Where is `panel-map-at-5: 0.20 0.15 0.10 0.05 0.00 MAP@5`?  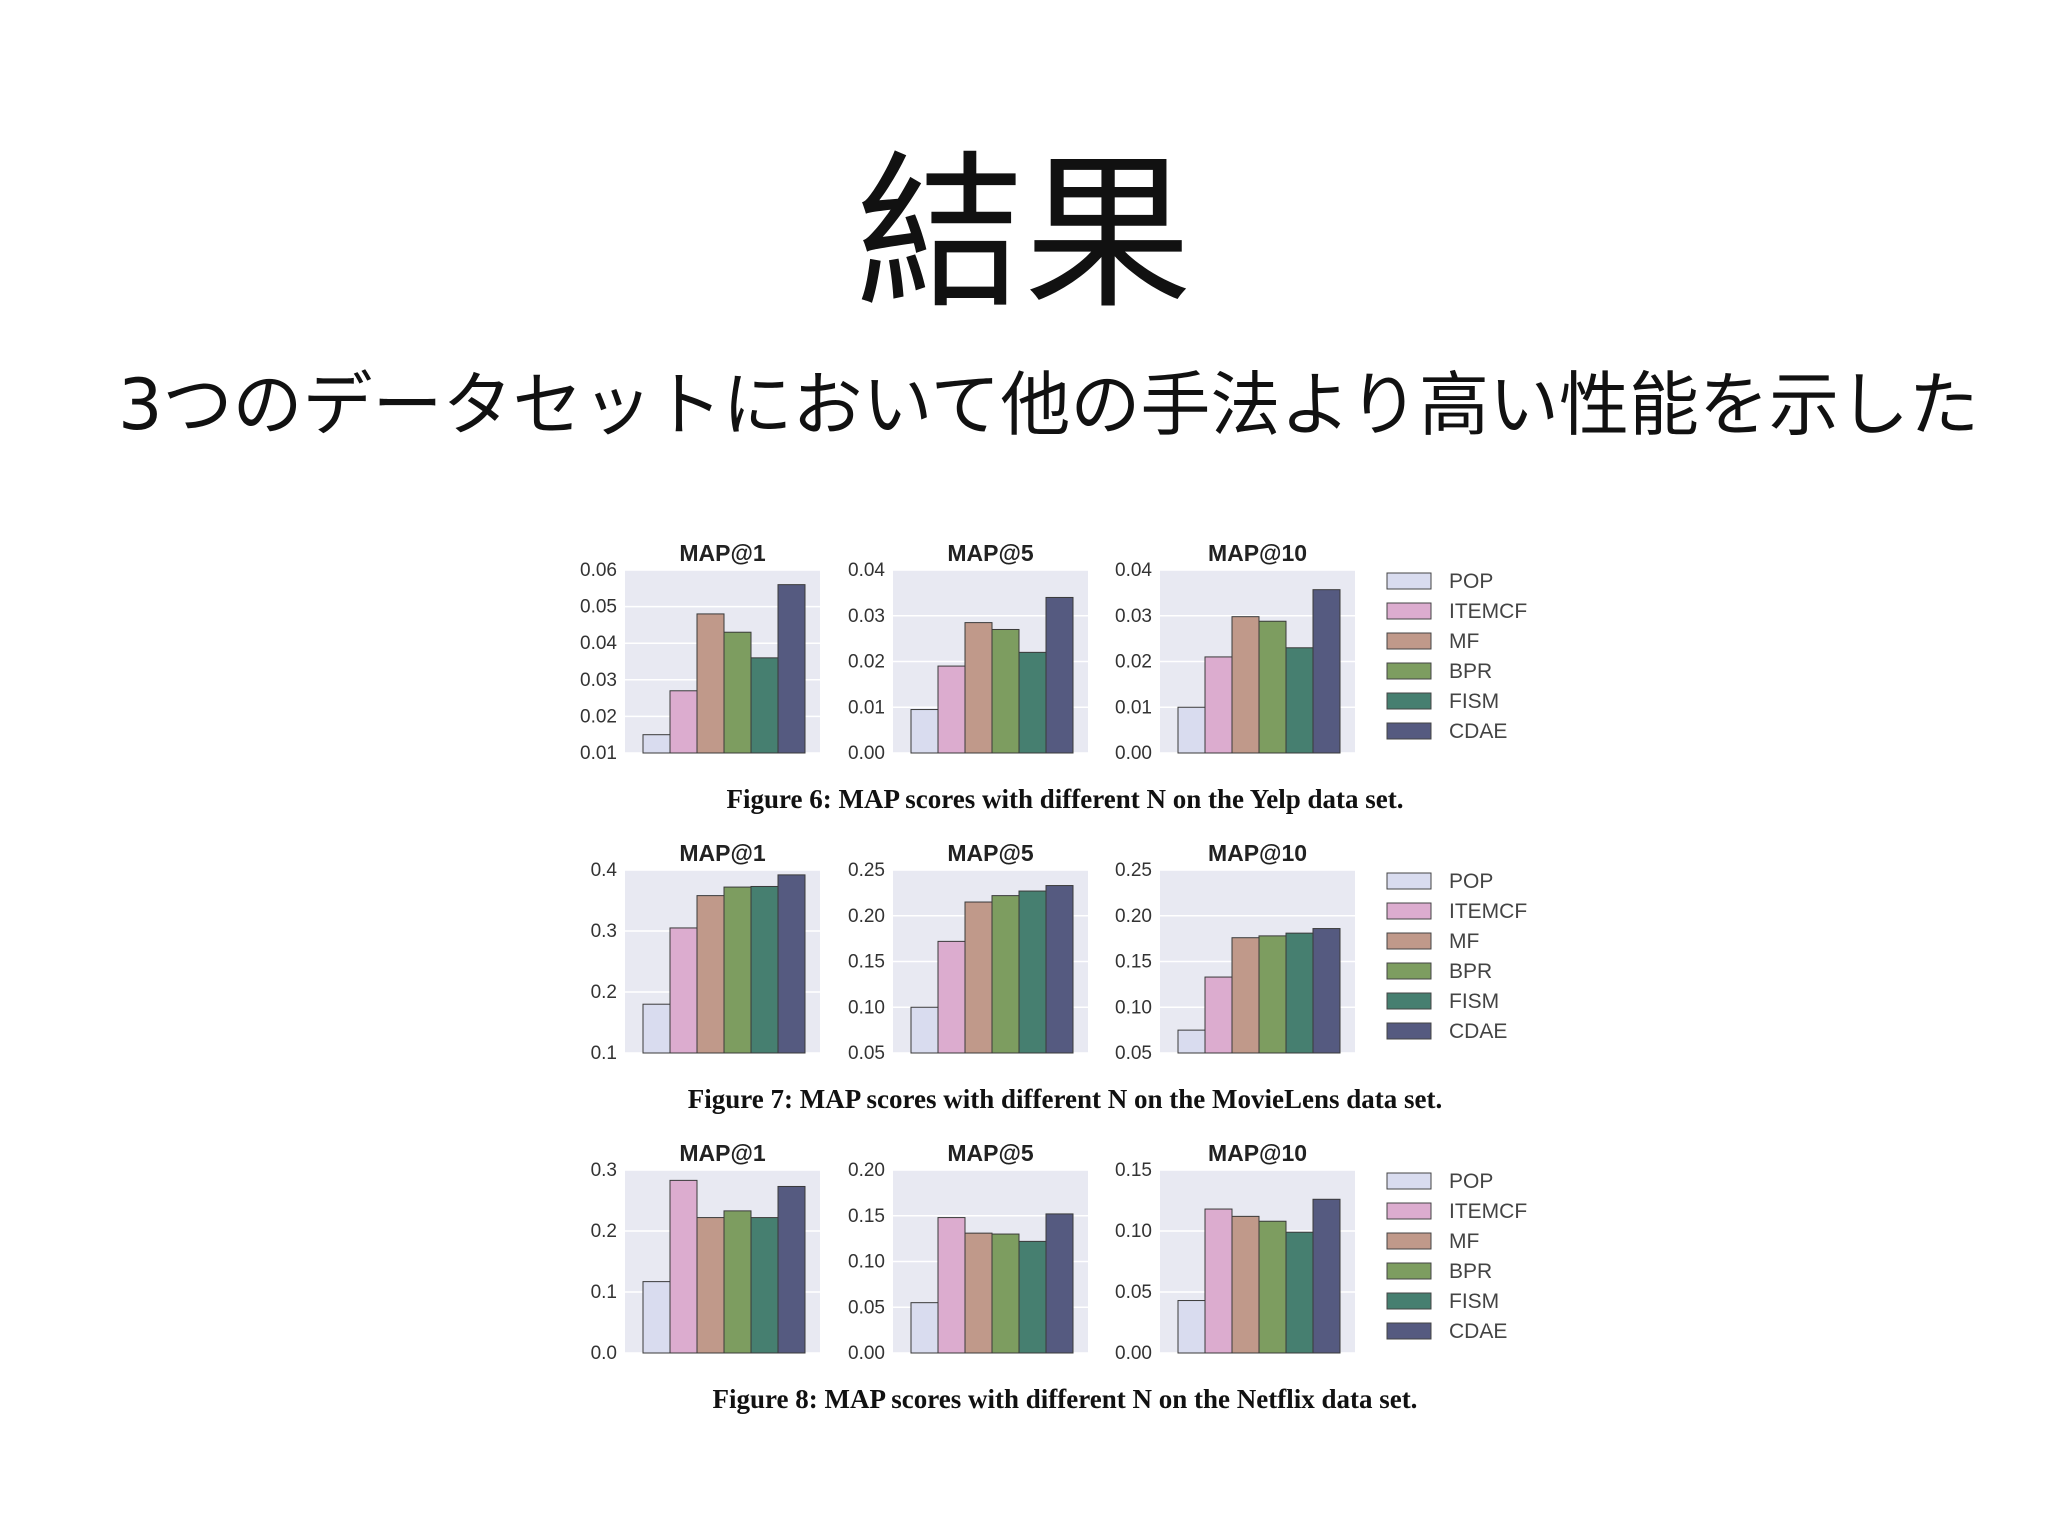
panel-map-at-5: 0.20 0.15 0.10 0.05 0.00 MAP@5 is located at coordinates (968, 1252).